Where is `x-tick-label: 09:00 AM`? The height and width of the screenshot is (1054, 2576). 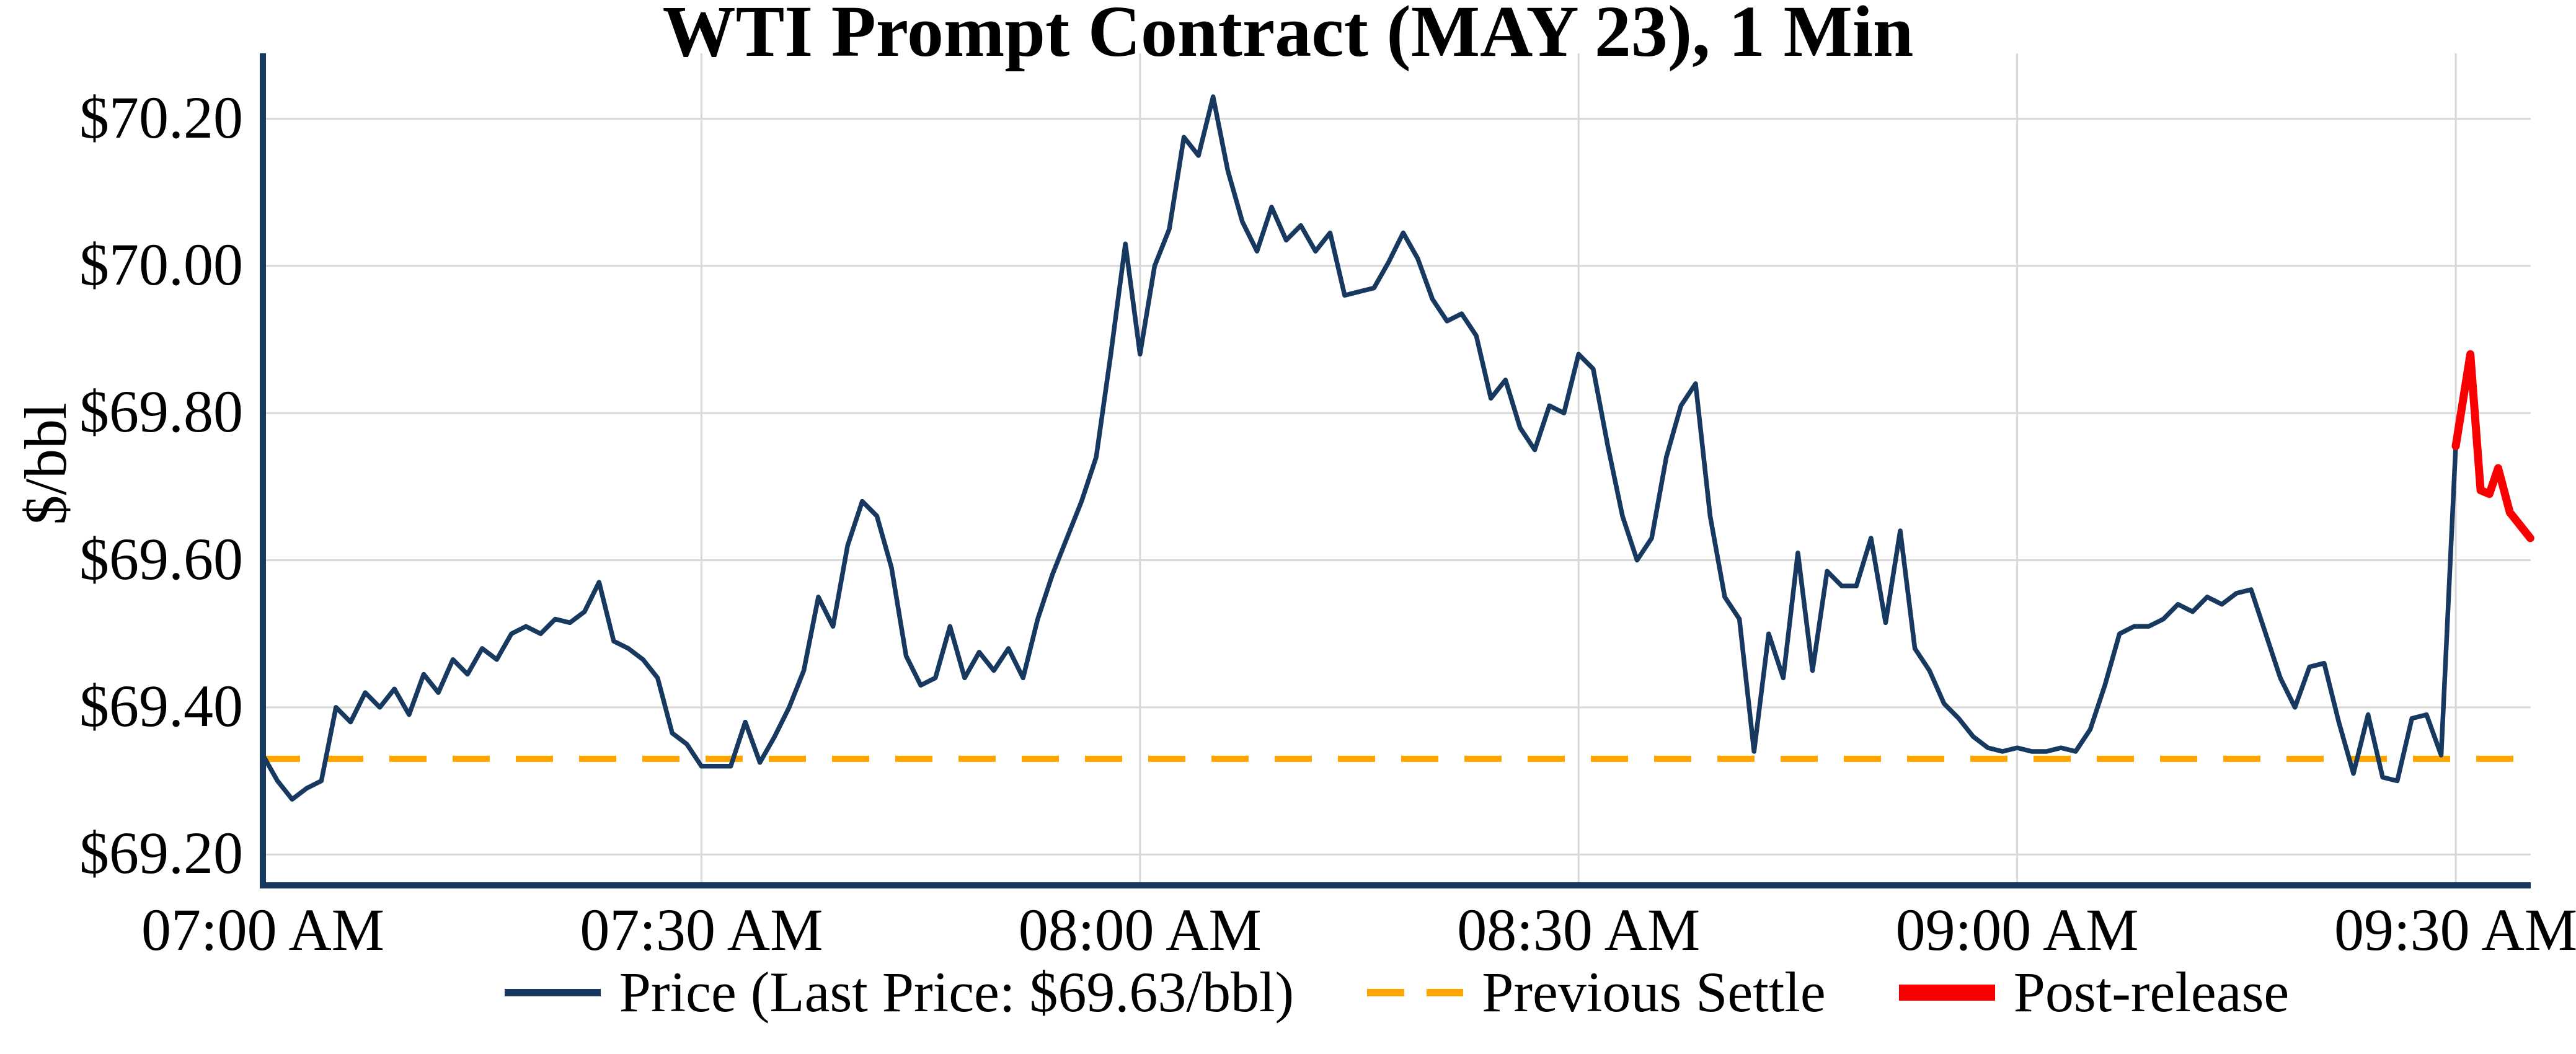 x-tick-label: 09:00 AM is located at coordinates (2017, 930).